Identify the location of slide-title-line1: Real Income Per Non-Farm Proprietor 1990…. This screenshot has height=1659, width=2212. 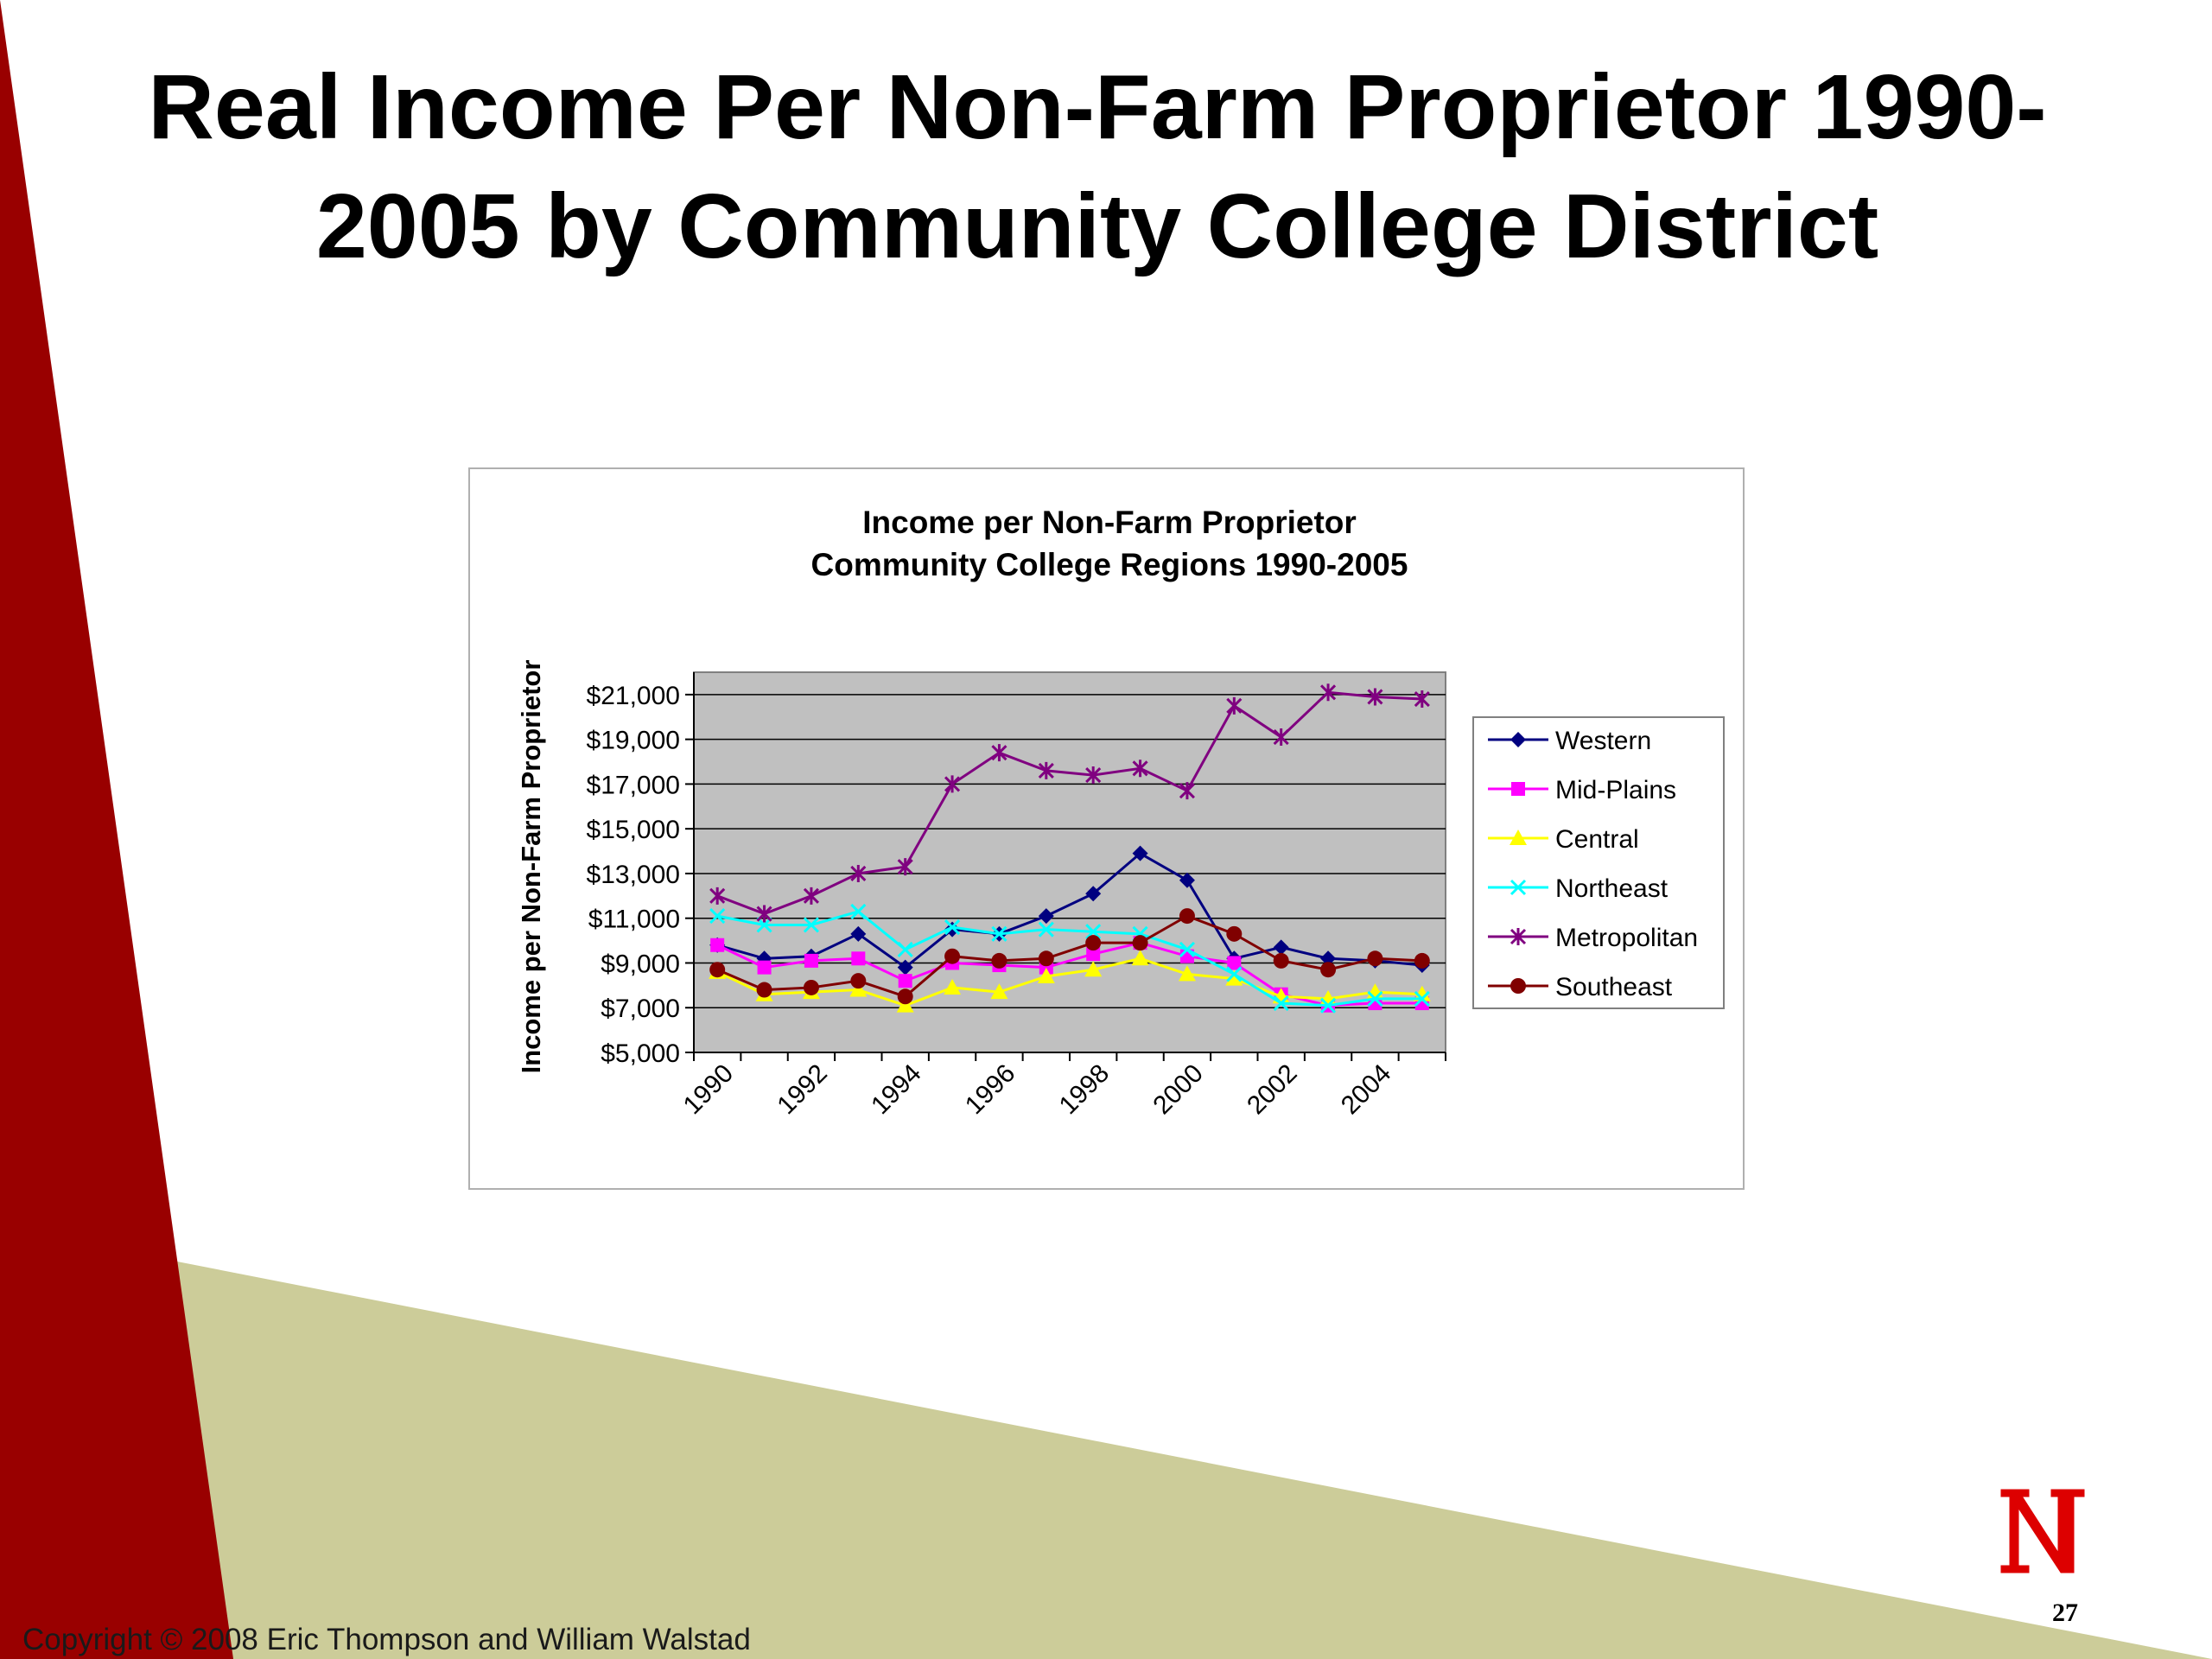
(1097, 107).